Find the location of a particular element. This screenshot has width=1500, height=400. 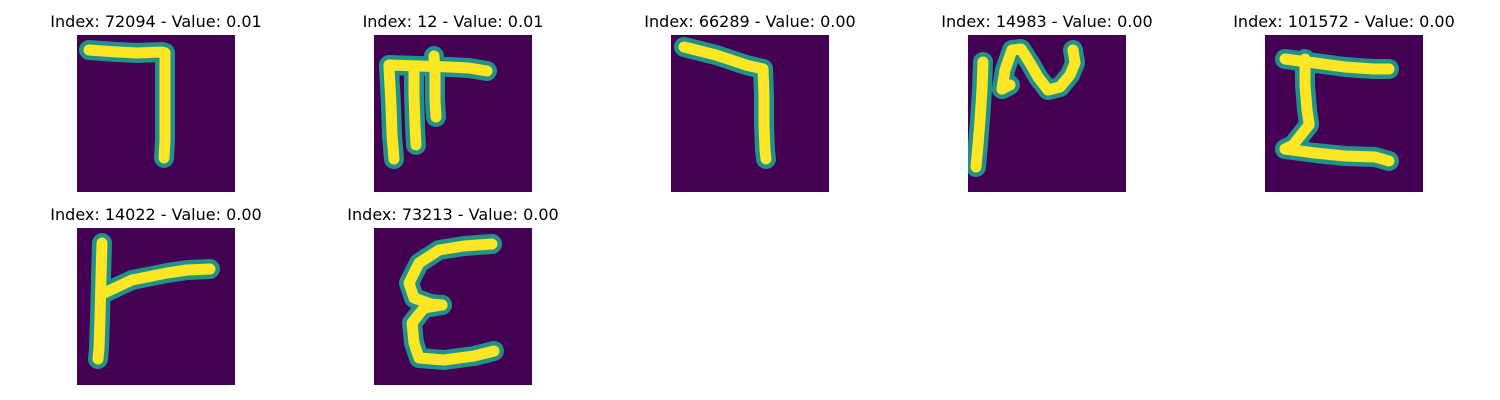

panel-title: Index: 73213 - Value: 0.00 is located at coordinates (453, 214).